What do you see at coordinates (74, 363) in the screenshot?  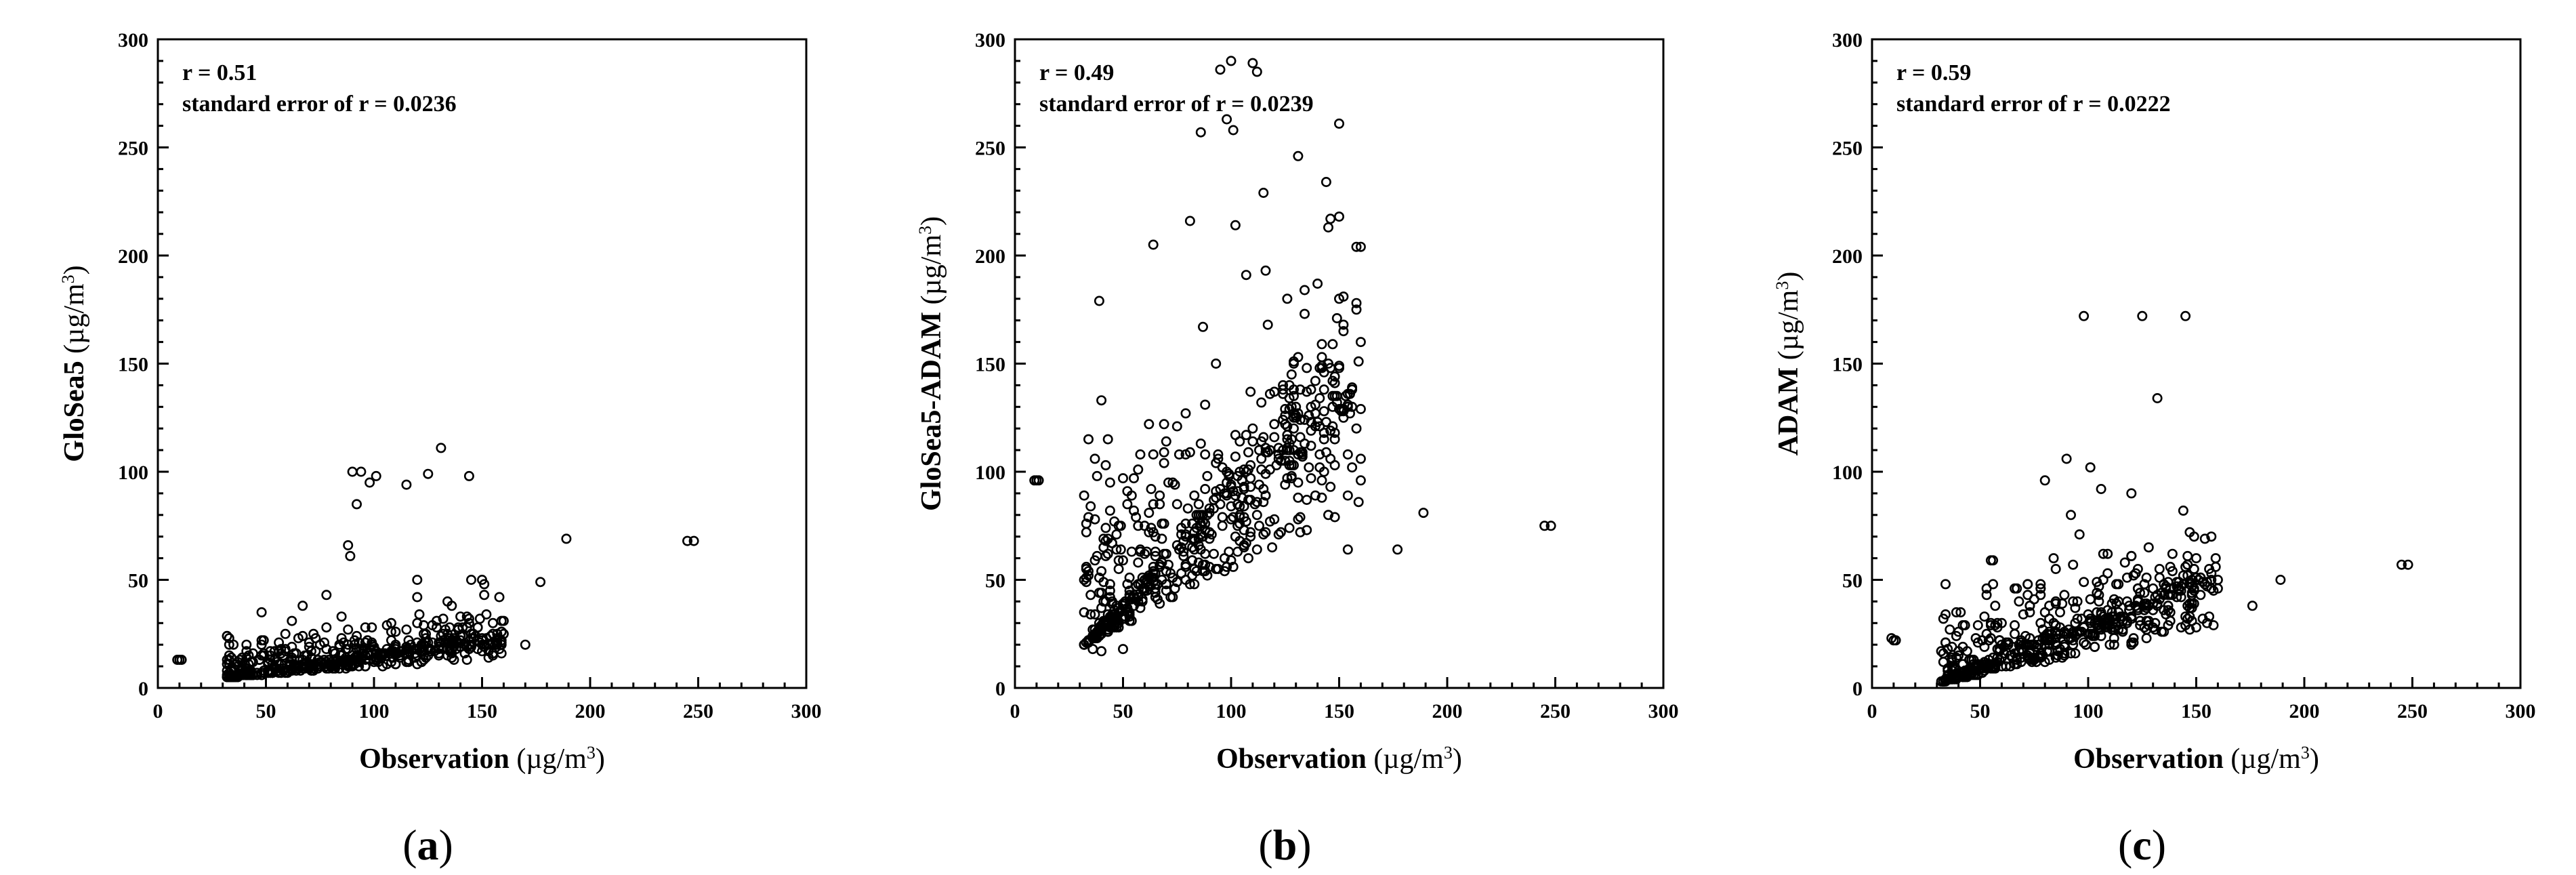 I see `y-axis-title: GloSea5 (µg/m3)` at bounding box center [74, 363].